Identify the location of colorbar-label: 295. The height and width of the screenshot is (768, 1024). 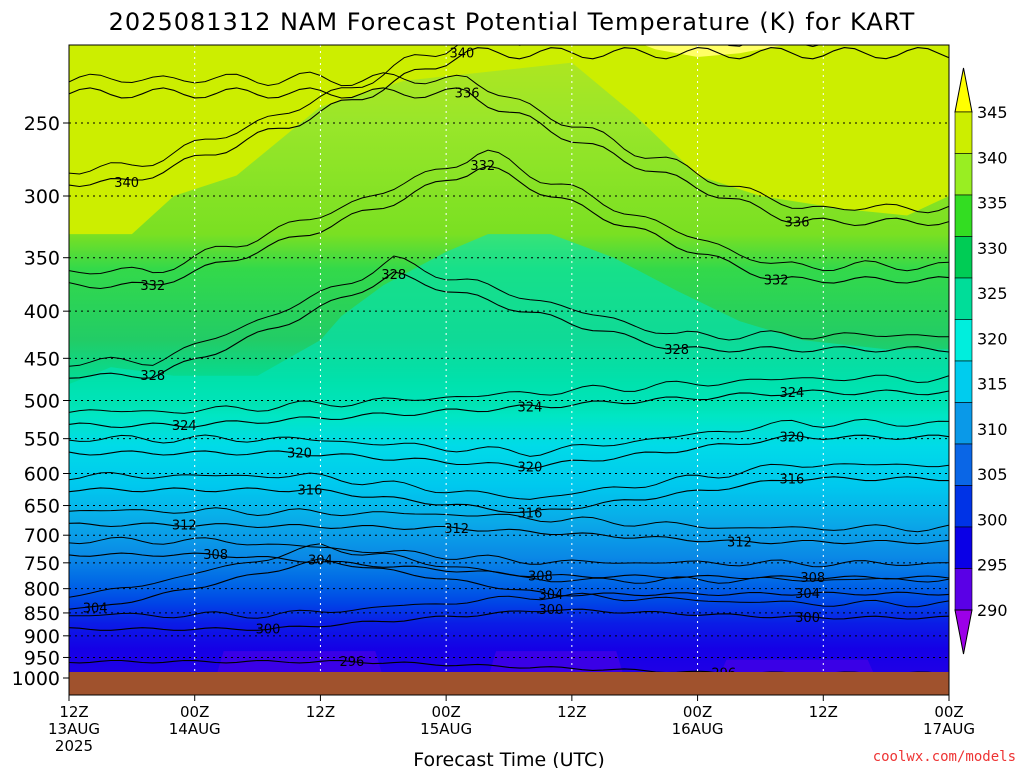
(992, 565).